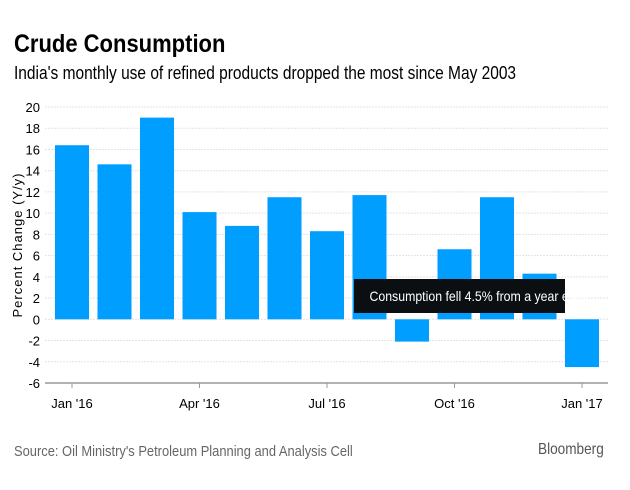 The width and height of the screenshot is (630, 490). Describe the element at coordinates (582, 403) in the screenshot. I see `x-tick-label: Jan '17` at that location.